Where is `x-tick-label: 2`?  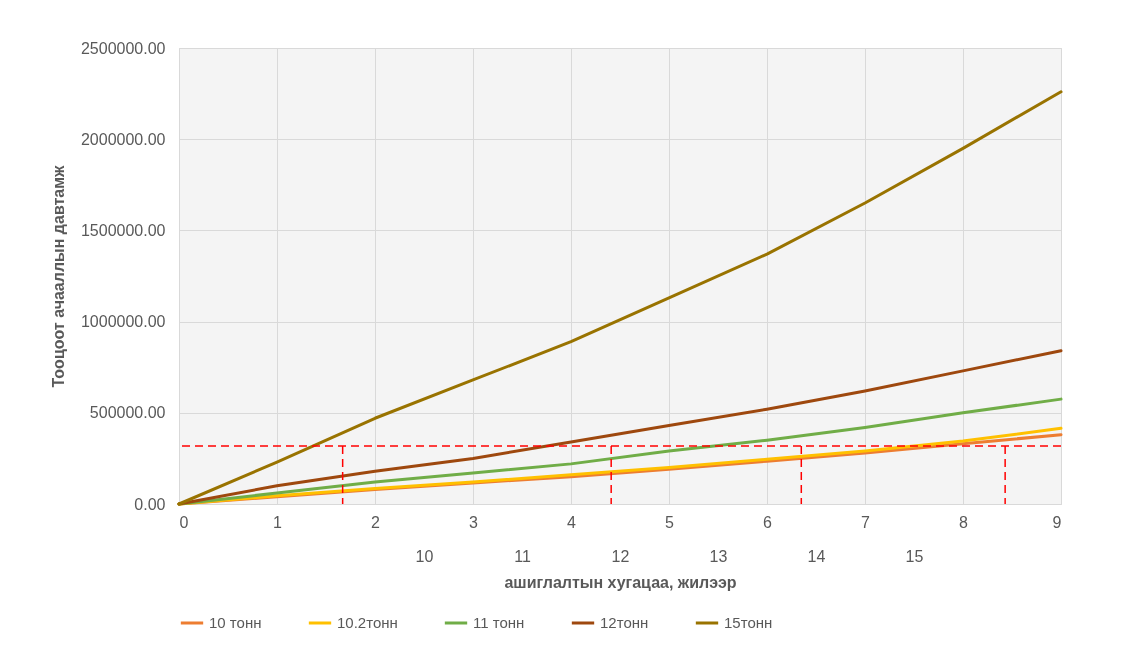 x-tick-label: 2 is located at coordinates (376, 522).